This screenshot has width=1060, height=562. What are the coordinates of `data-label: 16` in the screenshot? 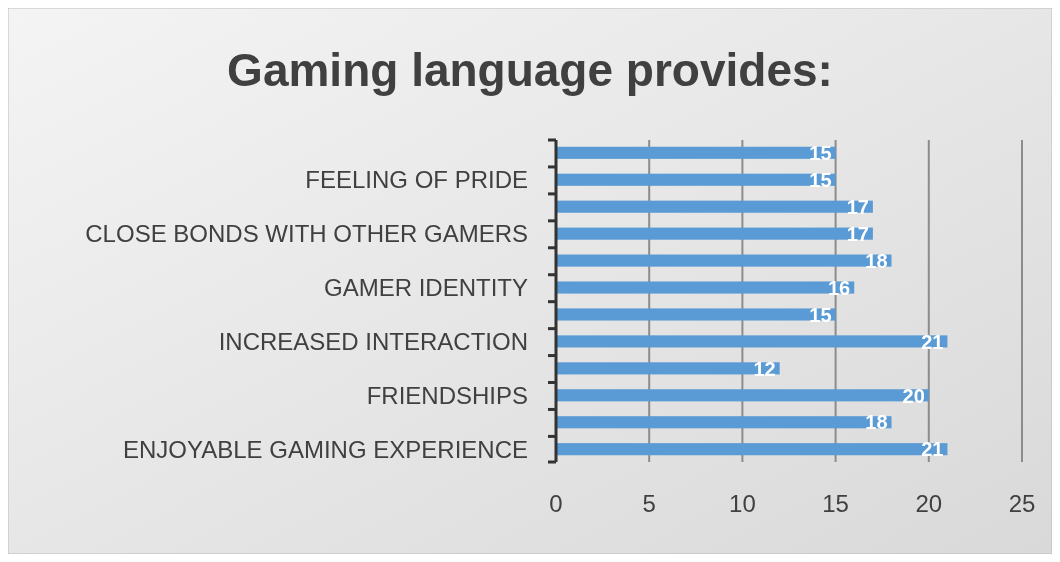 It's located at (839, 287).